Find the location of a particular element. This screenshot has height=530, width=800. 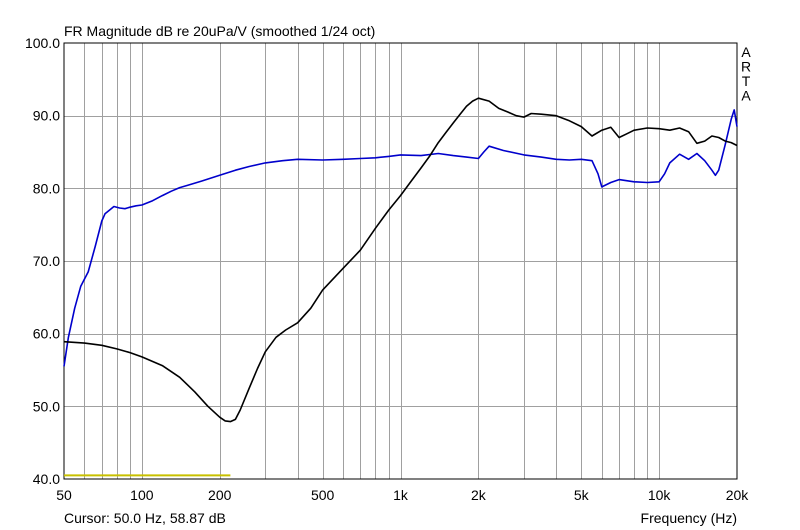

x-tick-label: 1k is located at coordinates (401, 495).